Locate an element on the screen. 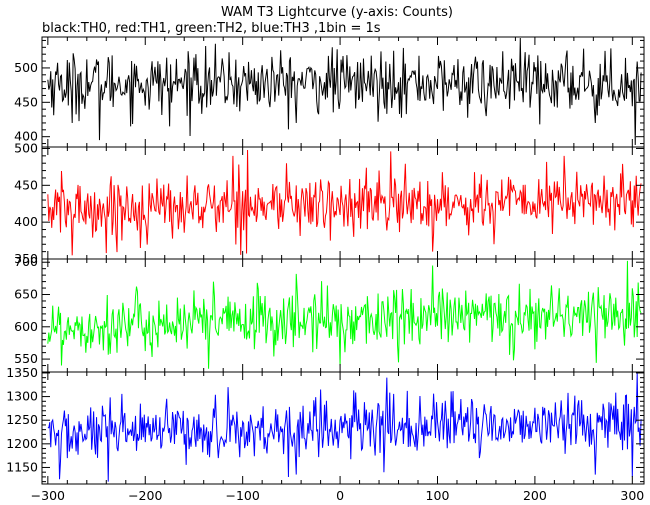 This screenshot has width=650, height=505. y-tick-label: 550 is located at coordinates (26, 358).